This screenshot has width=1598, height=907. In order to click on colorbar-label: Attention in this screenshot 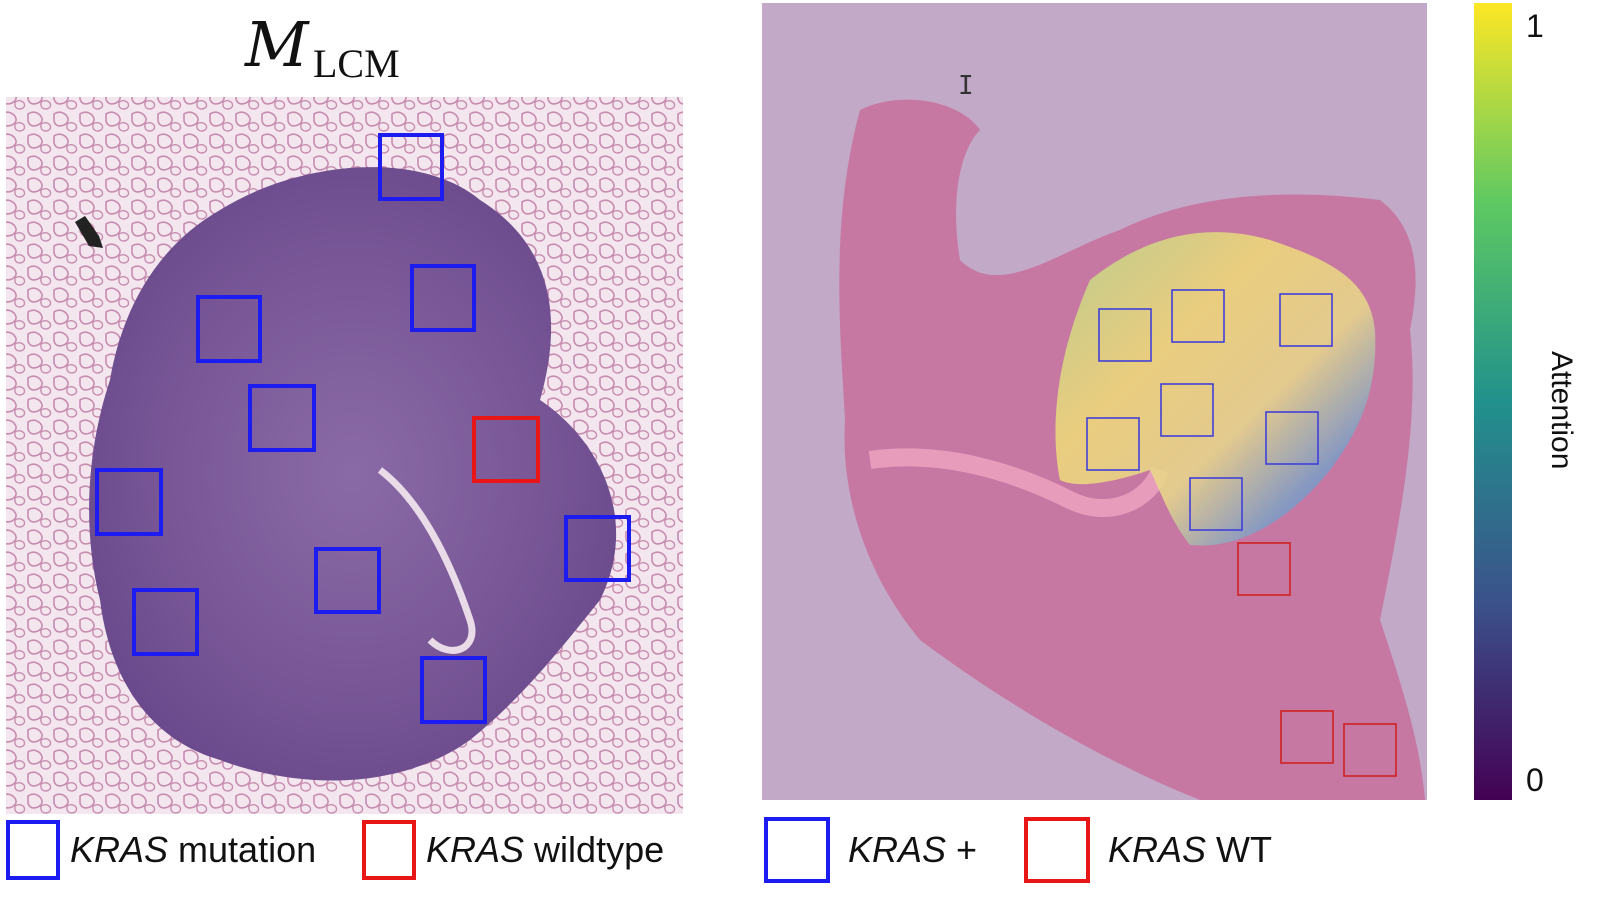, I will do `click(1561, 410)`.